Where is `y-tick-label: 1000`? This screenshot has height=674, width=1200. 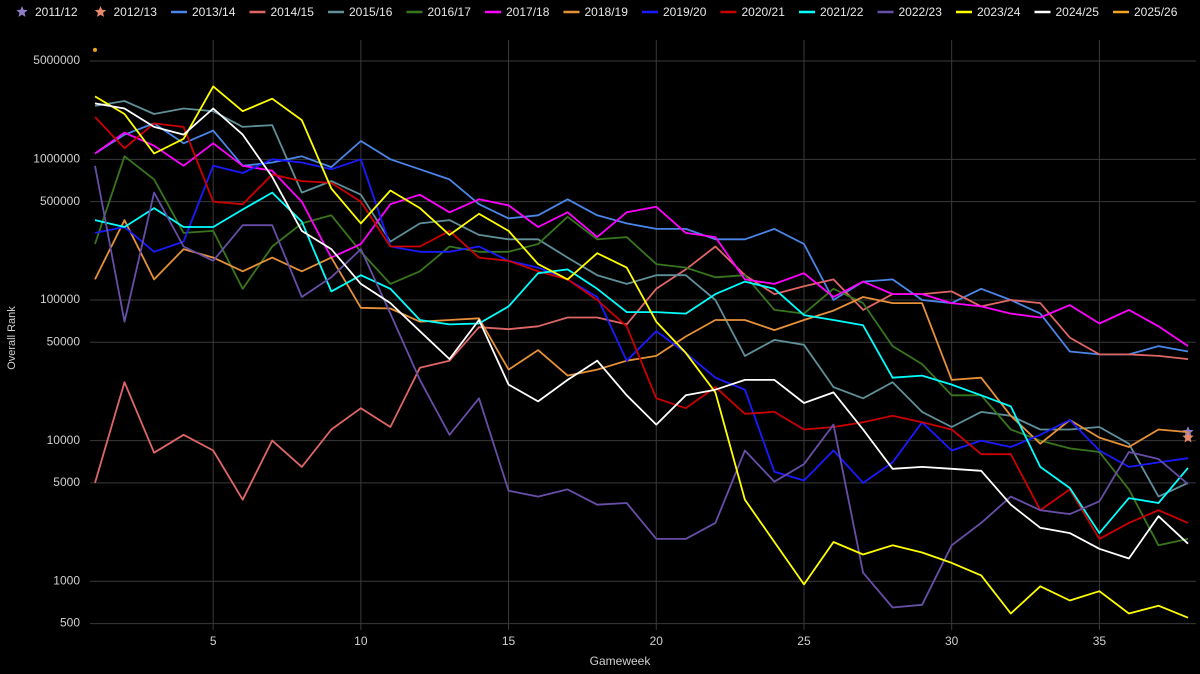
y-tick-label: 1000 is located at coordinates (66, 580).